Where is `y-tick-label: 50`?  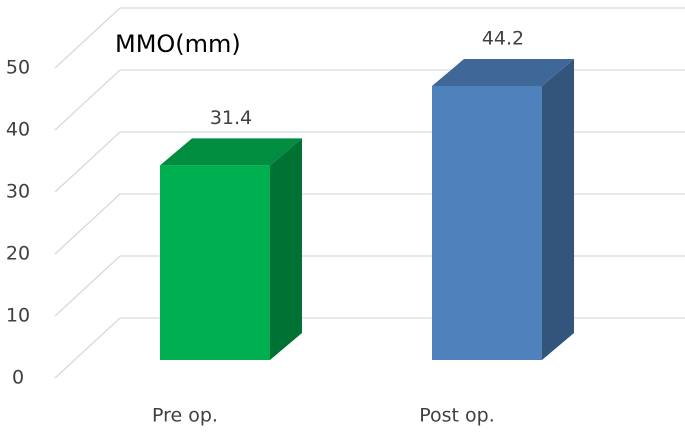
y-tick-label: 50 is located at coordinates (18, 68).